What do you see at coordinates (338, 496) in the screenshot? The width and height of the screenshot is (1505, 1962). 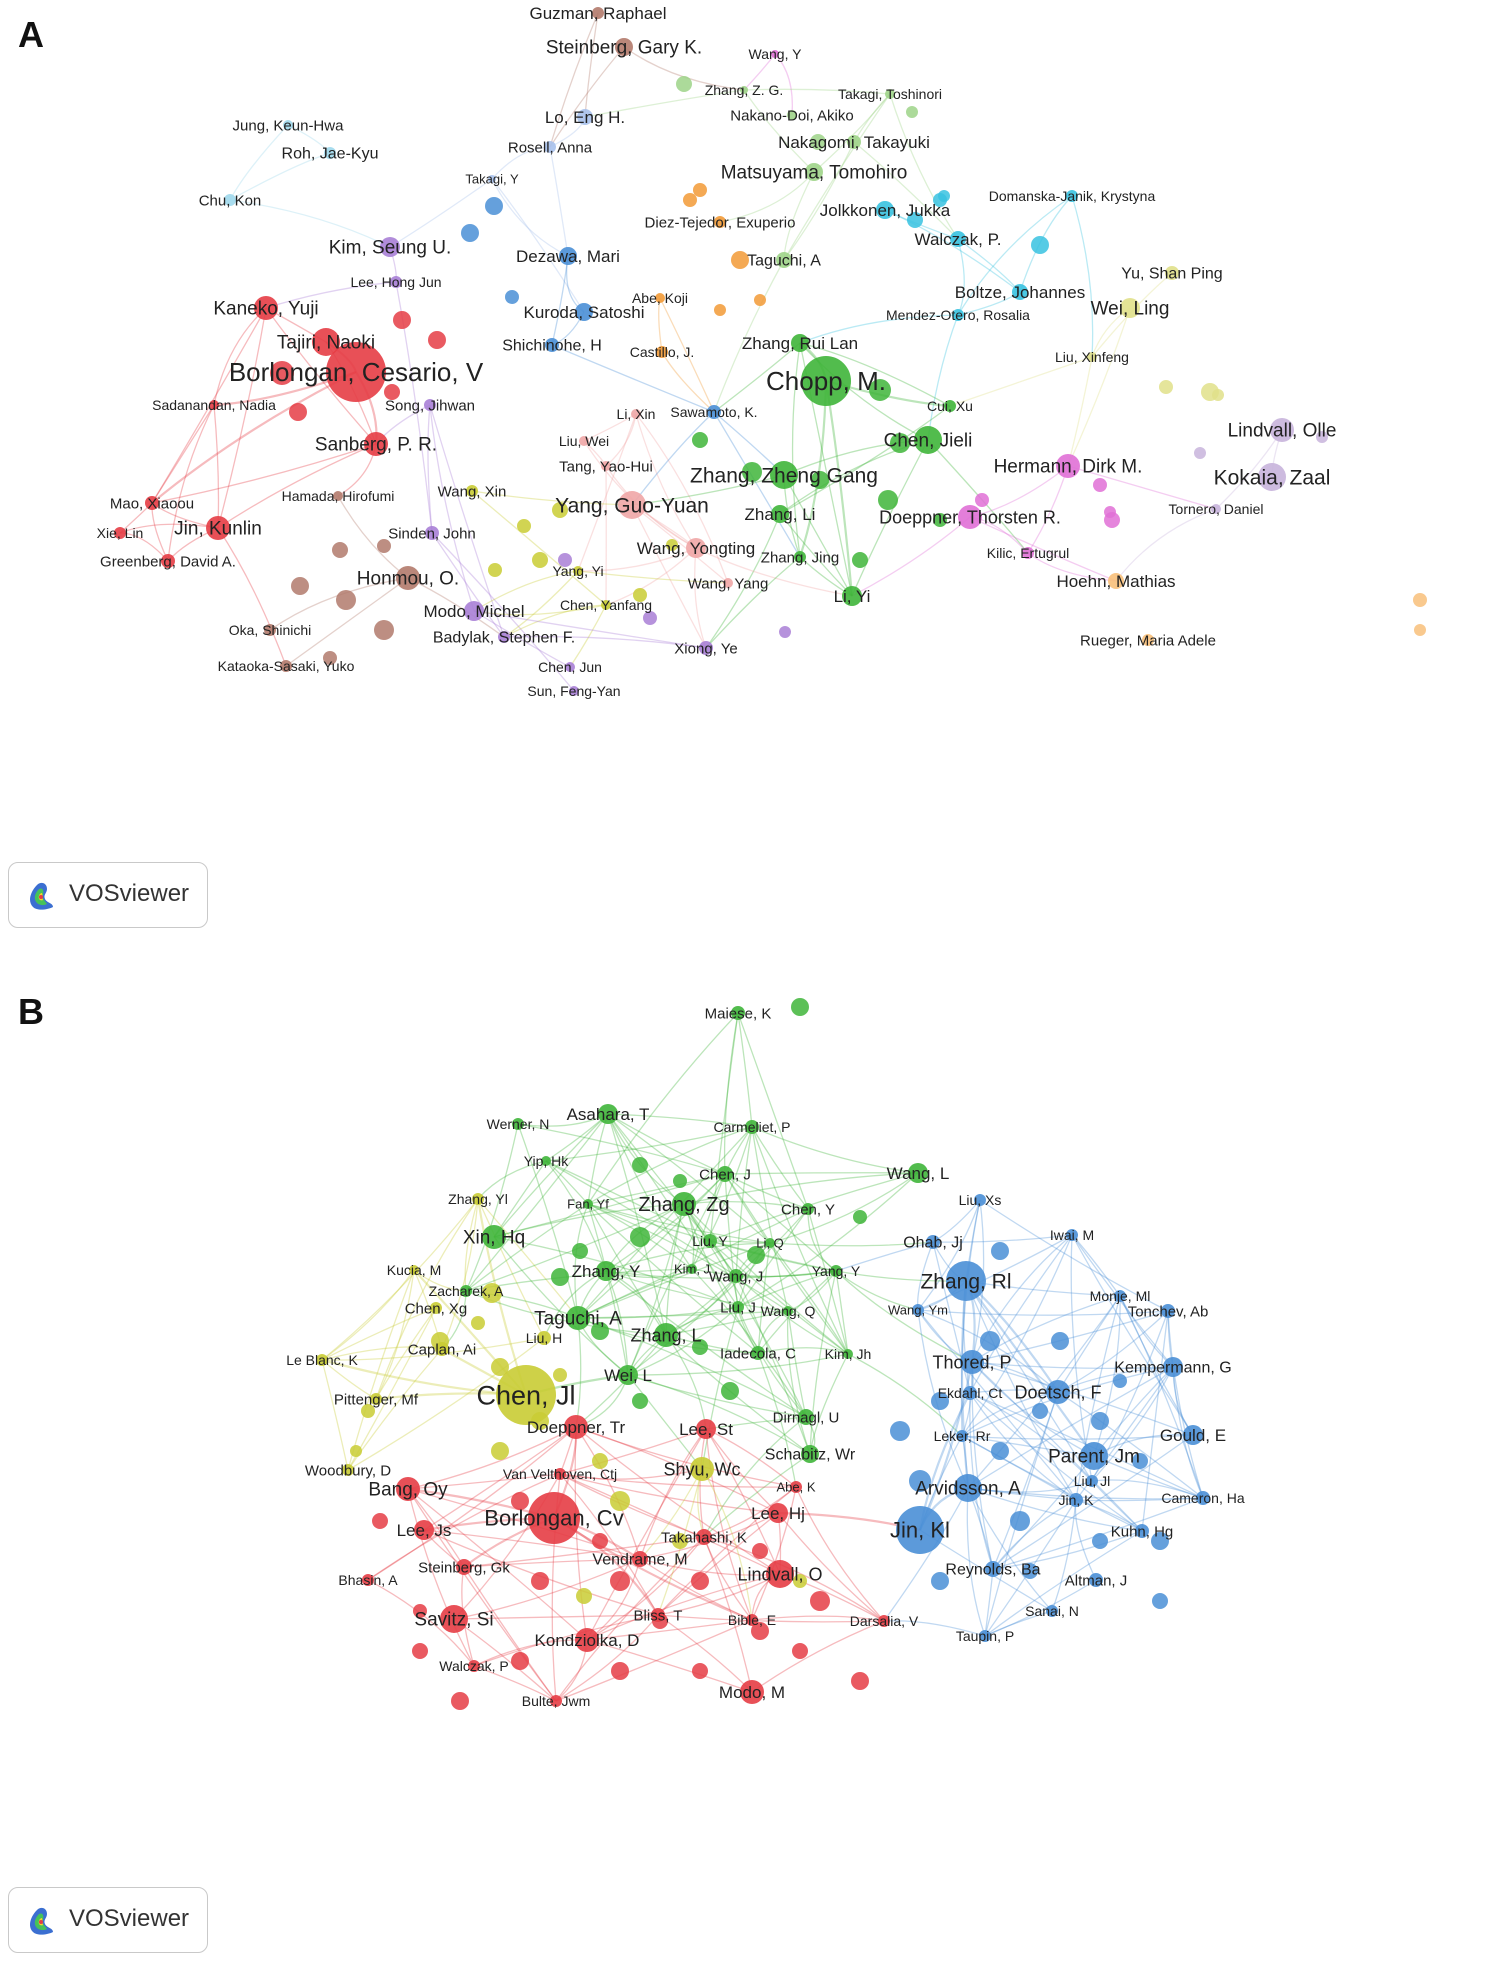 I see `node-hamada-hirofumi` at bounding box center [338, 496].